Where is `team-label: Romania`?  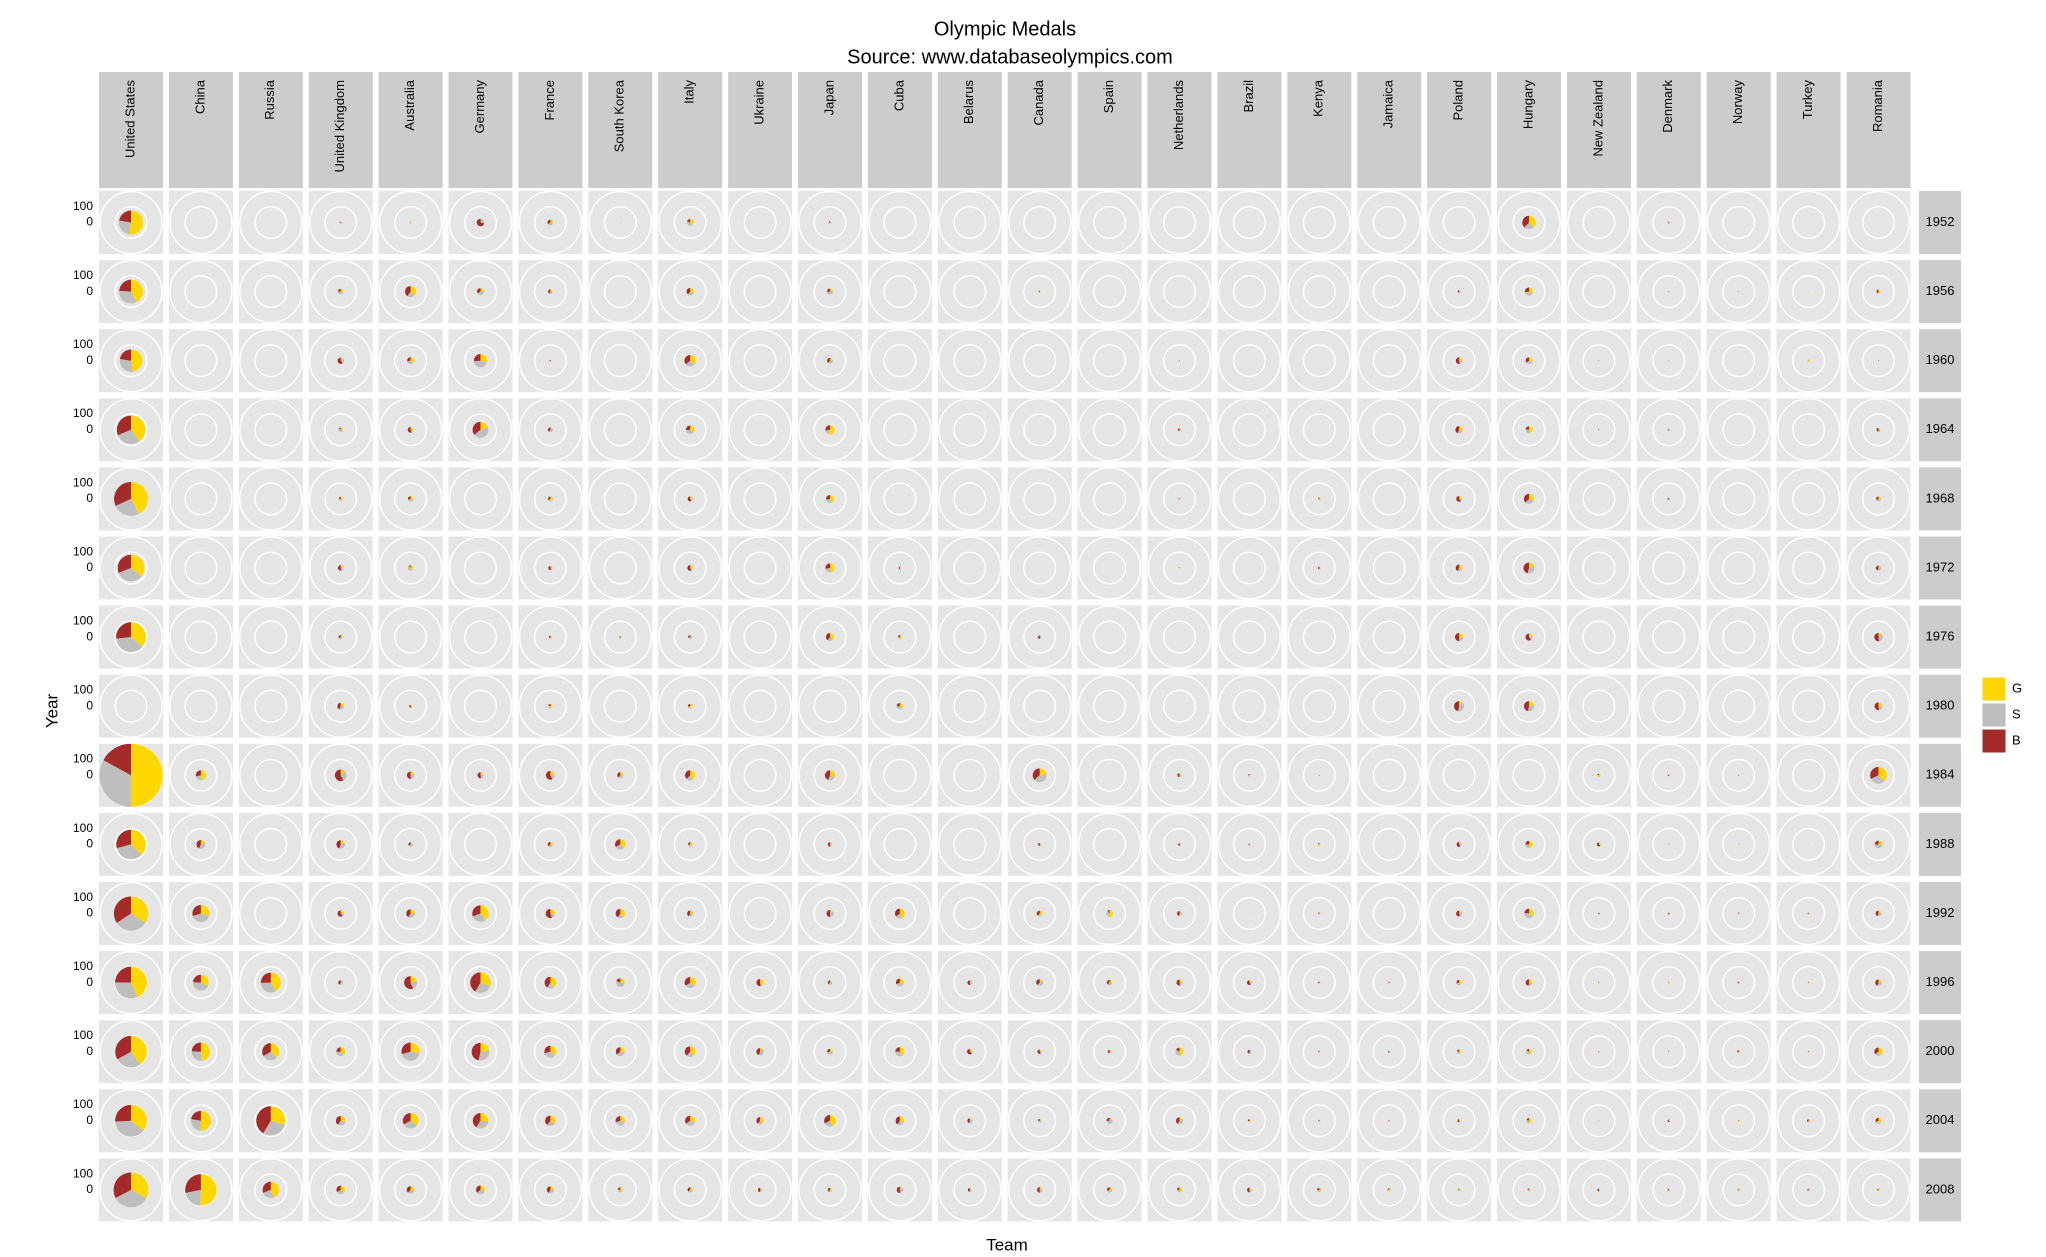
team-label: Romania is located at coordinates (1877, 105).